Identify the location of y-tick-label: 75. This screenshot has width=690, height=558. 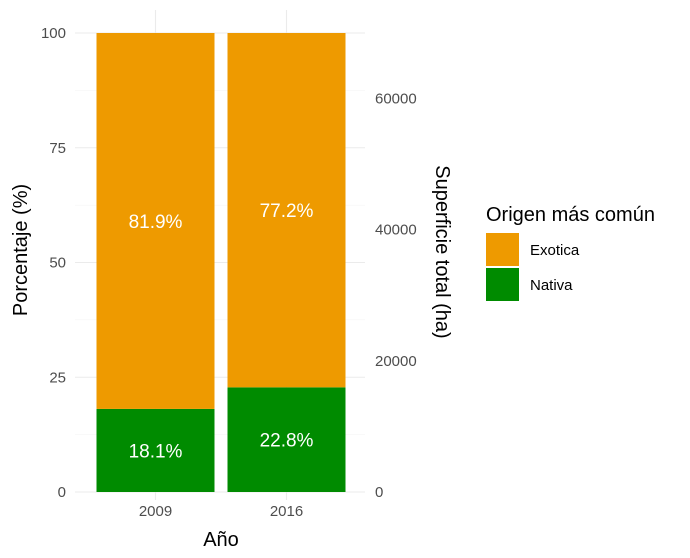
(57, 148).